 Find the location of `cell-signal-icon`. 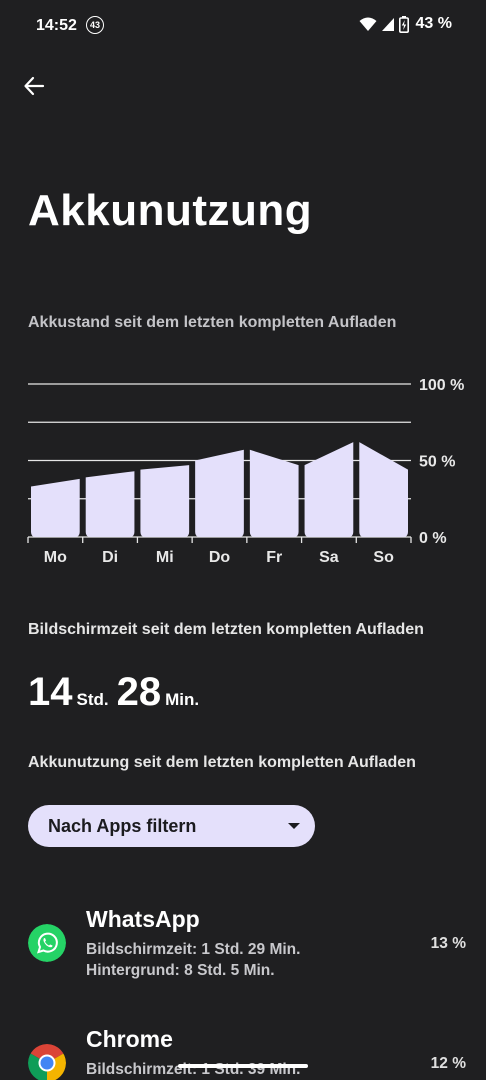

cell-signal-icon is located at coordinates (387, 24).